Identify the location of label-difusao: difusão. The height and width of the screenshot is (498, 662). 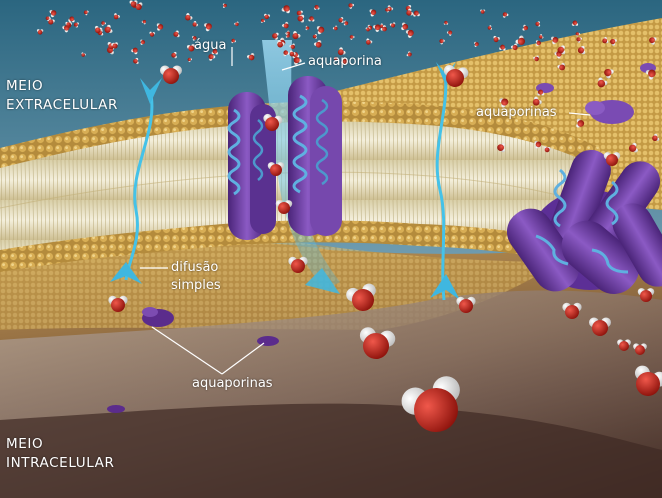
(195, 267).